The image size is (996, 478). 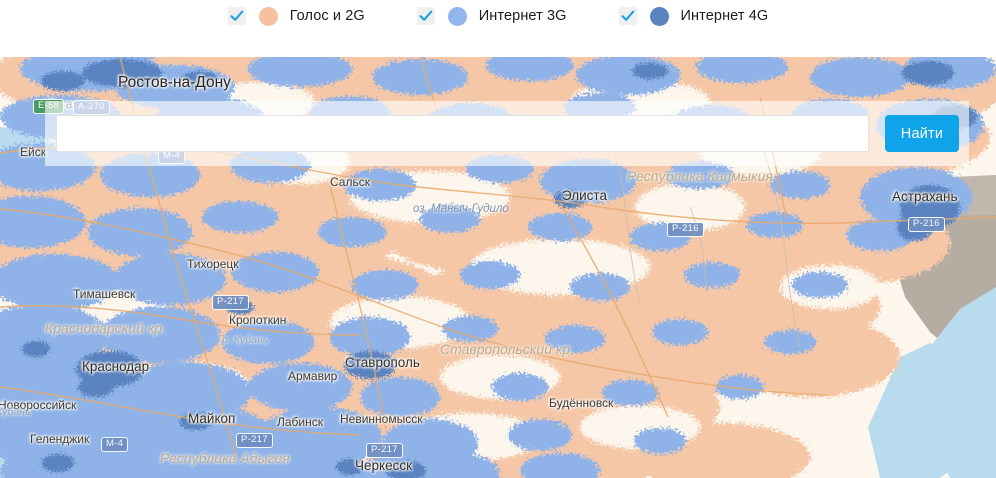 What do you see at coordinates (462, 133) in the screenshot?
I see `search-input` at bounding box center [462, 133].